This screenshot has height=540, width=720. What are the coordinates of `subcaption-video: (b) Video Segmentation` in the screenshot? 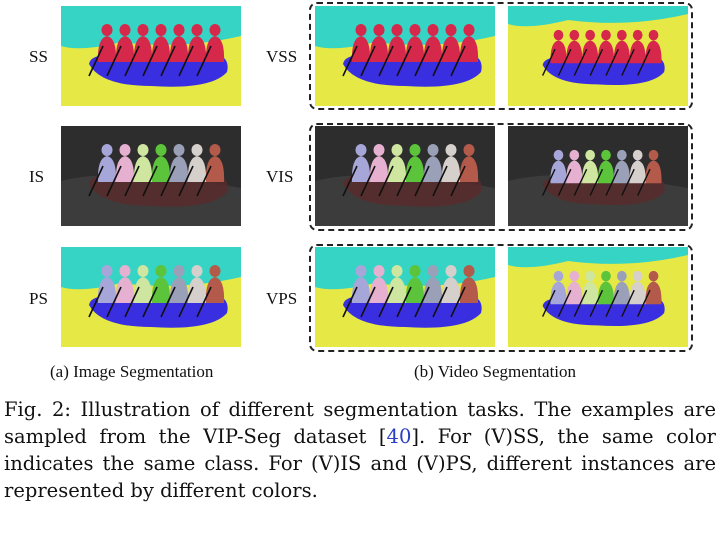 It's located at (495, 371).